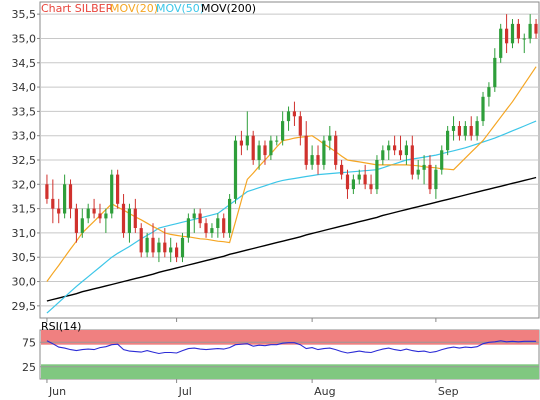 This screenshot has width=540, height=400. Describe the element at coordinates (134, 8) in the screenshot. I see `legend-mov20: MOV(20)` at that location.